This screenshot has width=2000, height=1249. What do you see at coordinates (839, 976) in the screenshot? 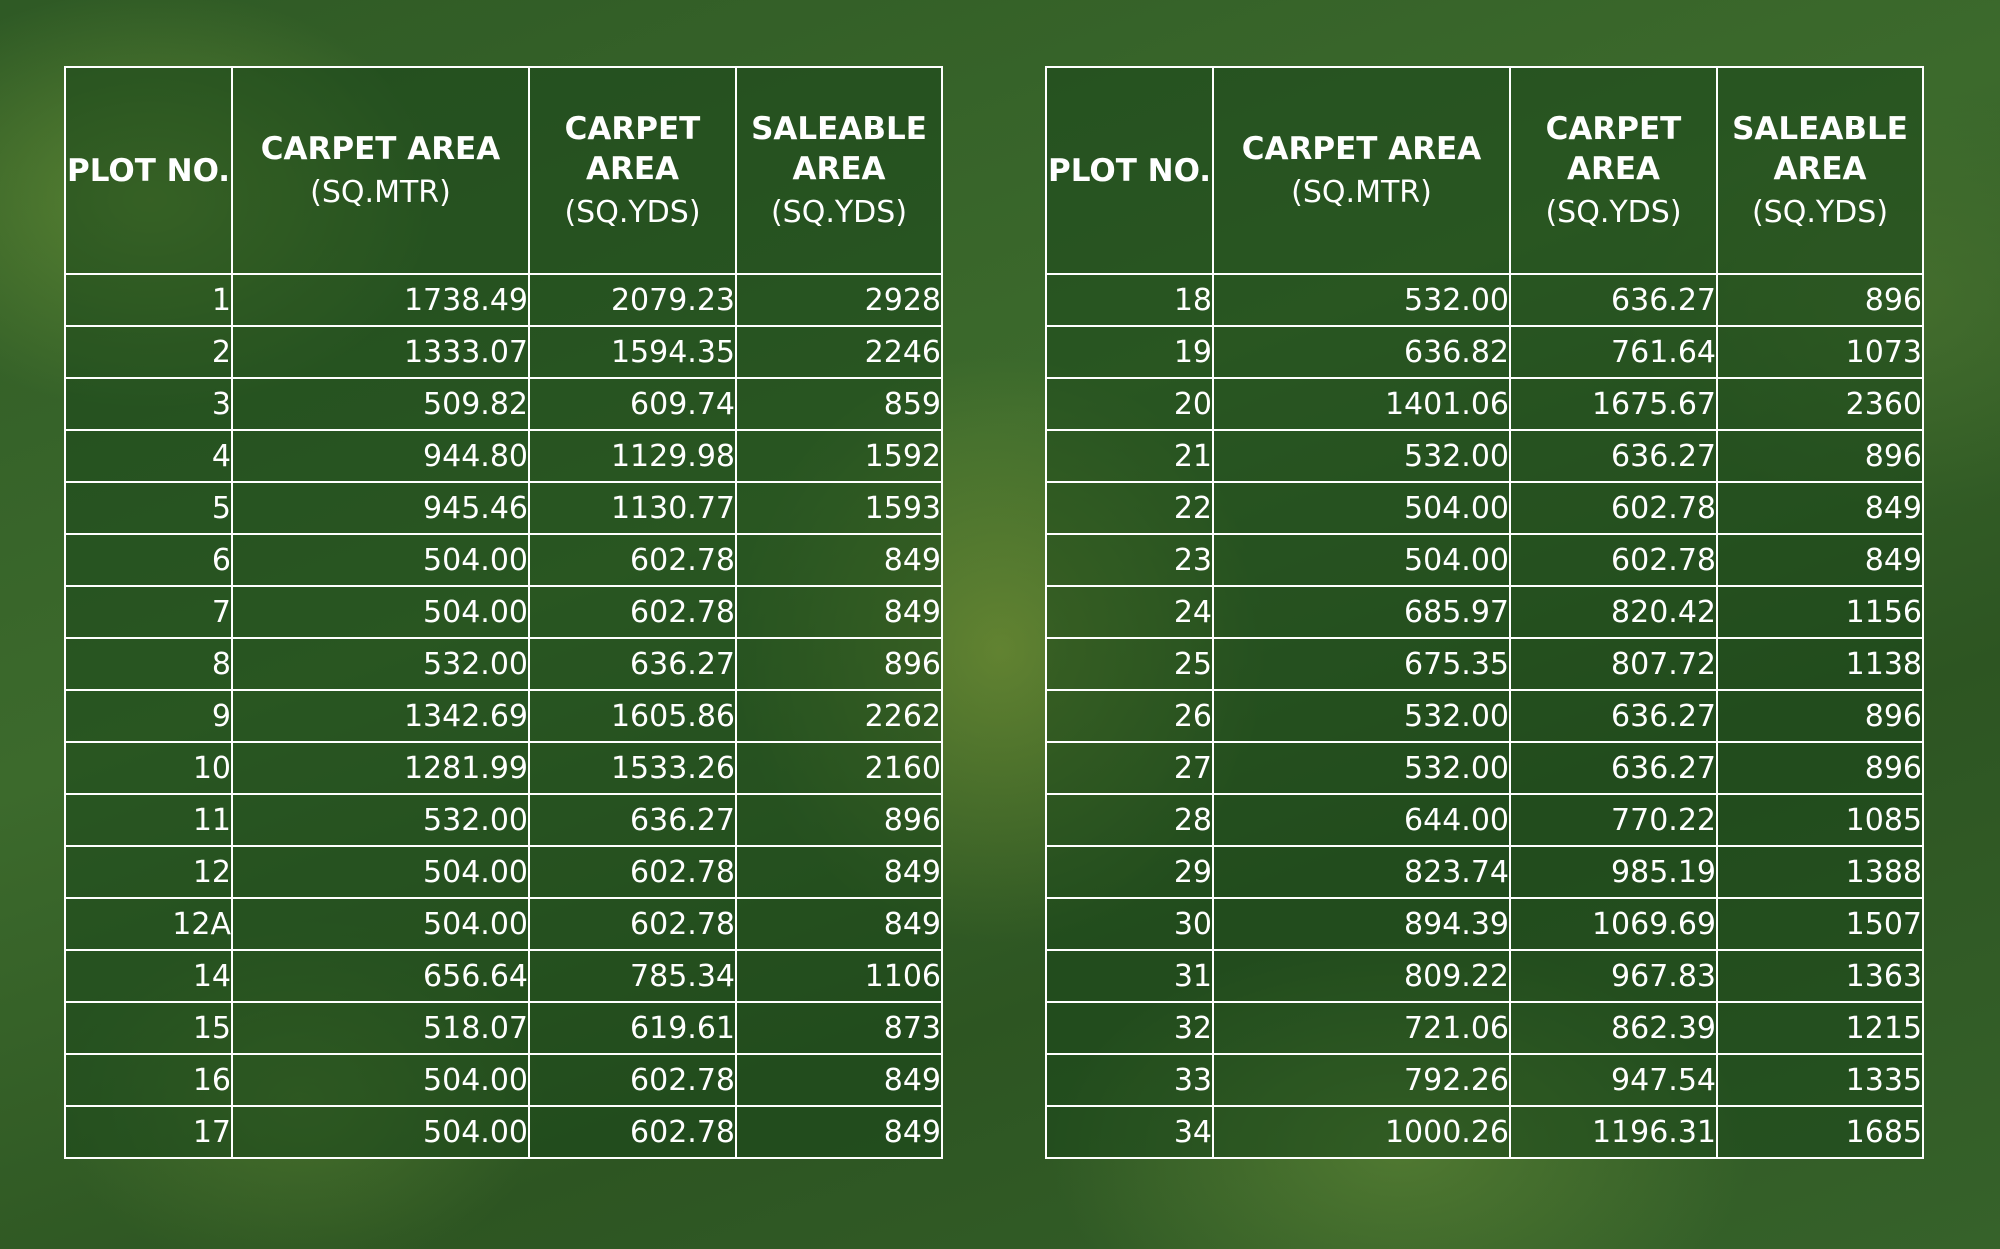
I see `cell: 1106` at bounding box center [839, 976].